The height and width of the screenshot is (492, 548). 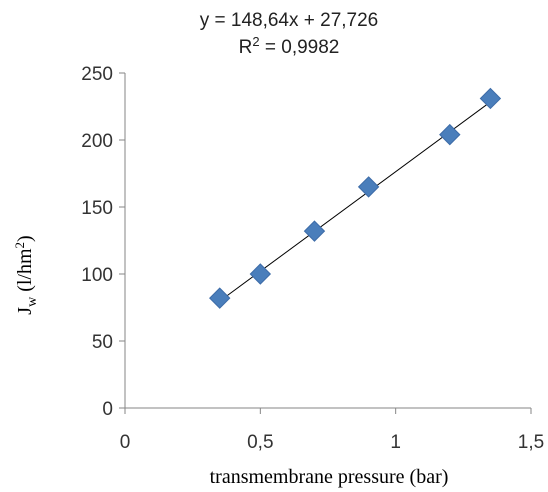 I want to click on y-tick-label: 150, so click(x=97, y=208).